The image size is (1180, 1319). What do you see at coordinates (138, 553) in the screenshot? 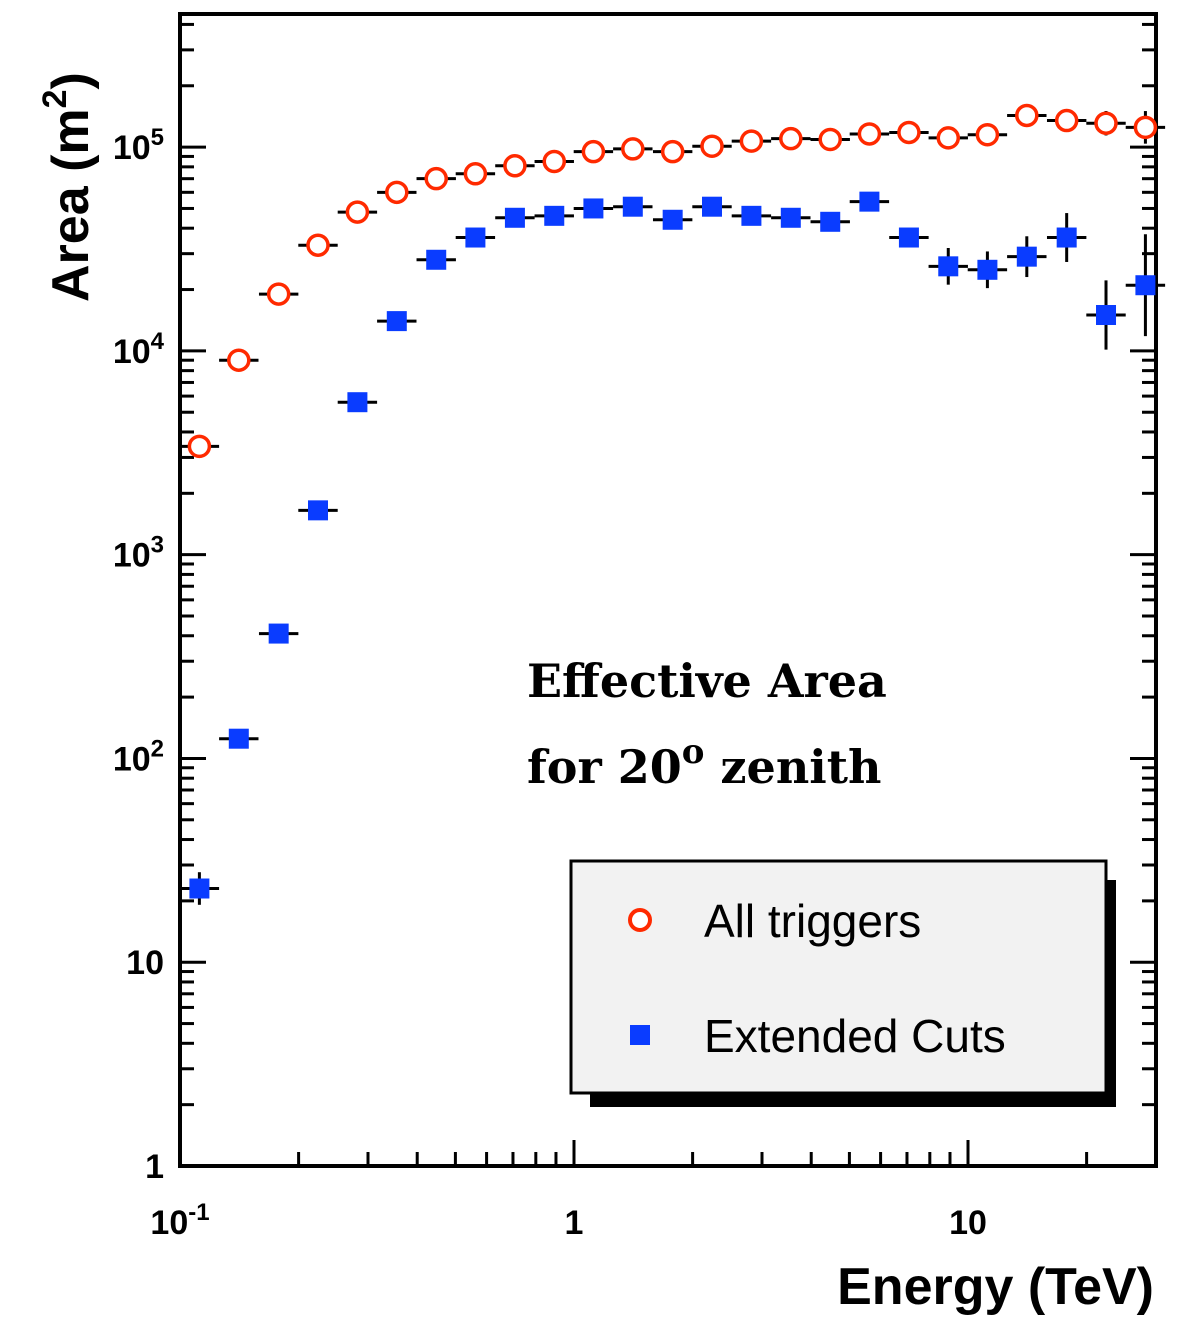
I see `y-tick-label: 10³` at bounding box center [138, 553].